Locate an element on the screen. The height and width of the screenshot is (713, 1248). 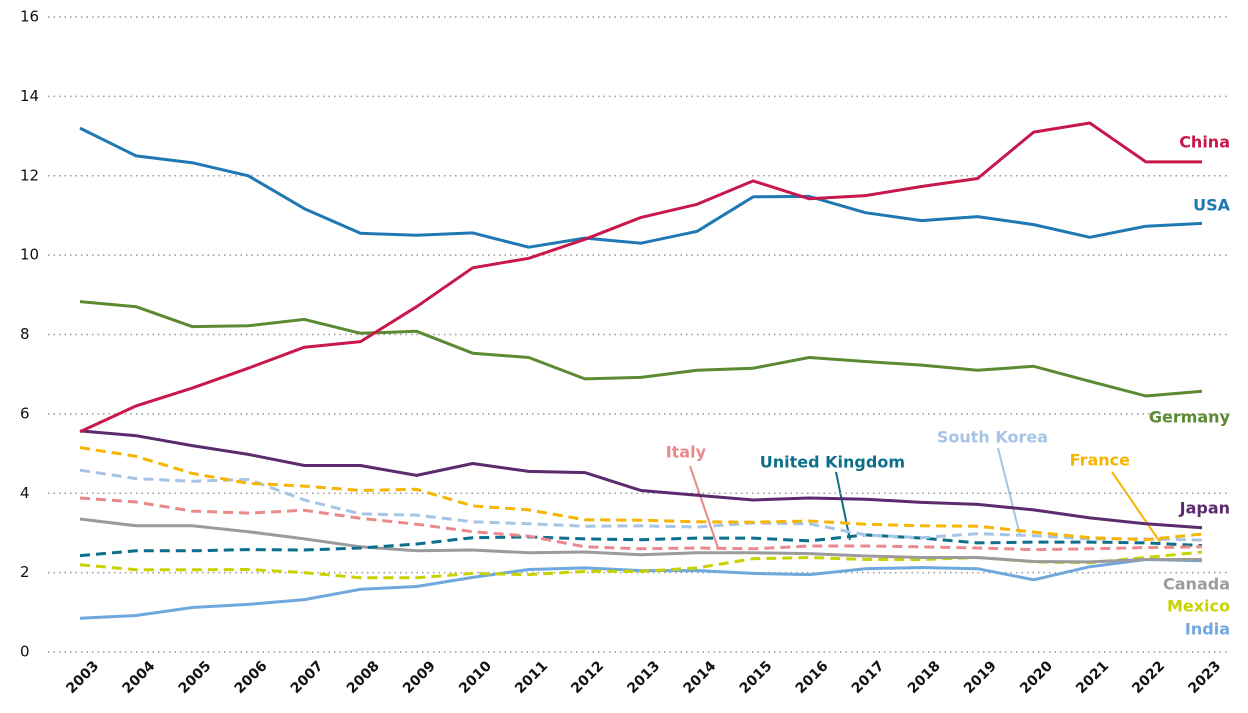
y-tick-label: 14 is located at coordinates (29, 96).